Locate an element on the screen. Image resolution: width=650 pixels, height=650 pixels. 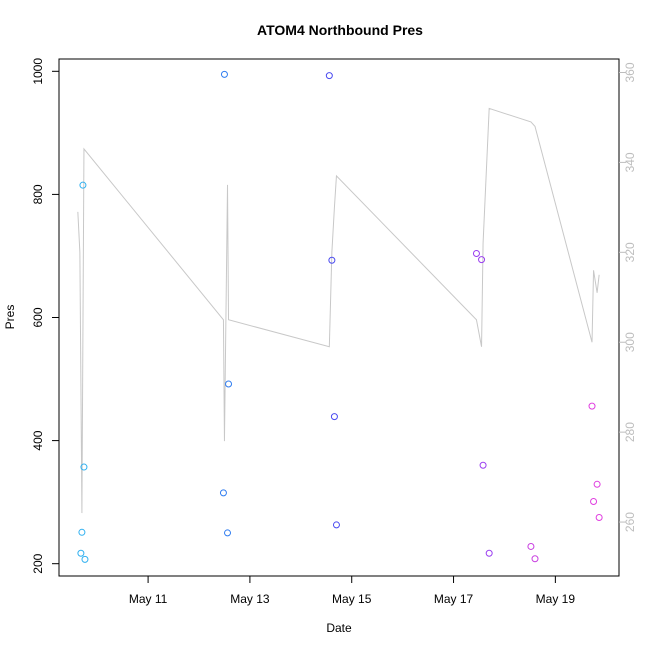
y-axis-label: Pres is located at coordinates (10, 317).